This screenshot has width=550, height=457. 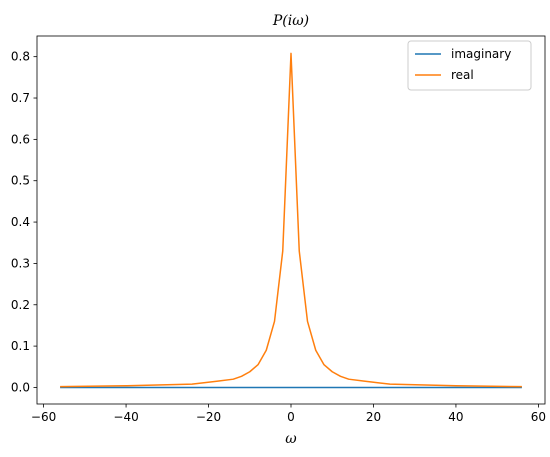 I want to click on x-axis-ticks: −60 −40 −20 0 20 40 60, so click(x=288, y=414).